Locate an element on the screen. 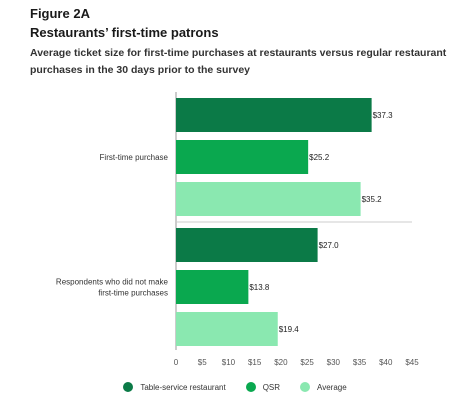  data-label: $25.2 is located at coordinates (319, 157).